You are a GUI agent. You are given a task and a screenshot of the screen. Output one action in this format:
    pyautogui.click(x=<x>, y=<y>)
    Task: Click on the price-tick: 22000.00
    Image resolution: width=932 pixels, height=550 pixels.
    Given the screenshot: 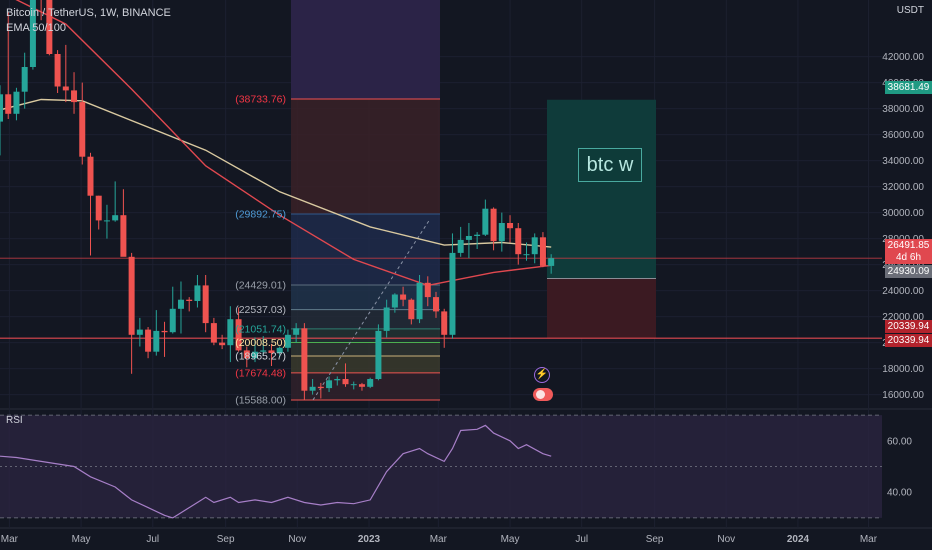 What is the action you would take?
    pyautogui.click(x=903, y=317)
    